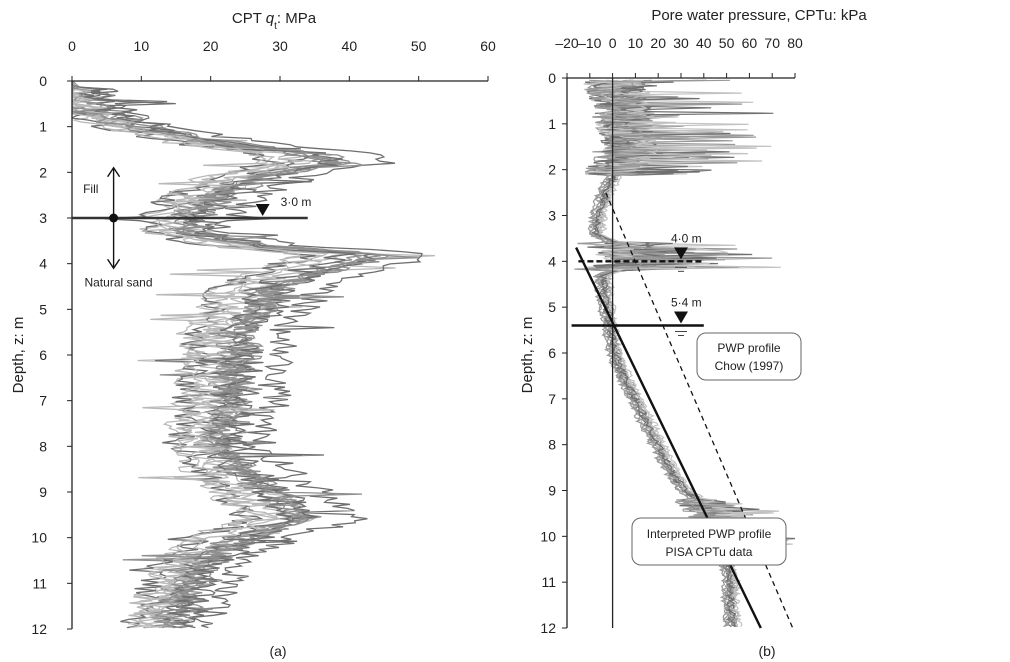 The height and width of the screenshot is (662, 1010). Describe the element at coordinates (795, 43) in the screenshot. I see `chart-b-x-tick-label: 80` at that location.